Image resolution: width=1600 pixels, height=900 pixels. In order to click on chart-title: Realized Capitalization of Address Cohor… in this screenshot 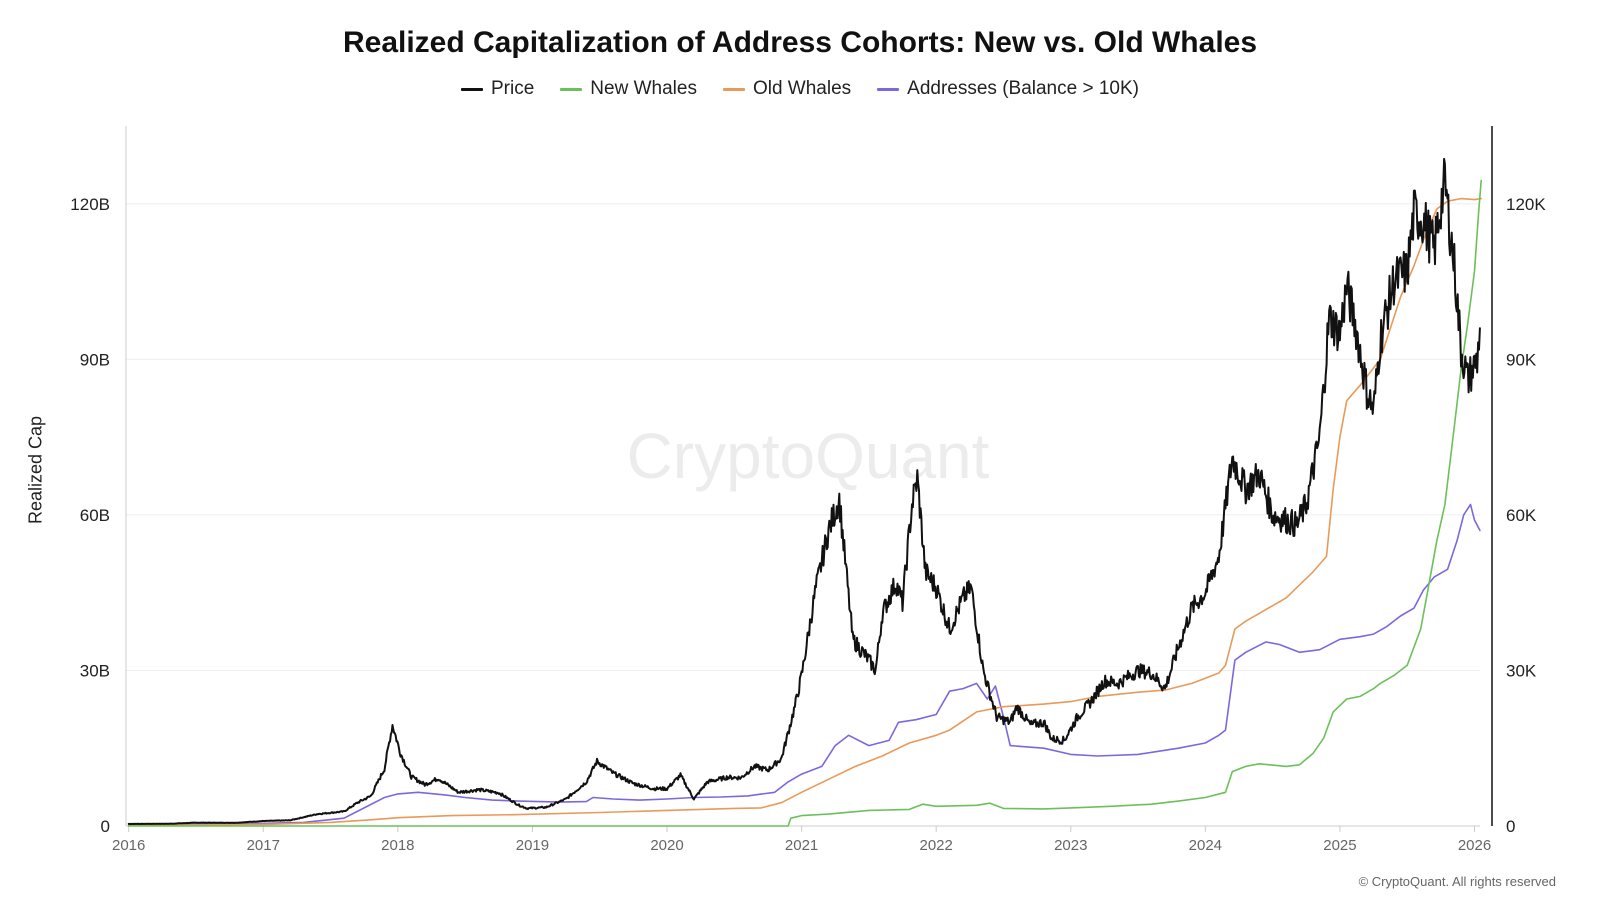, I will do `click(800, 42)`.